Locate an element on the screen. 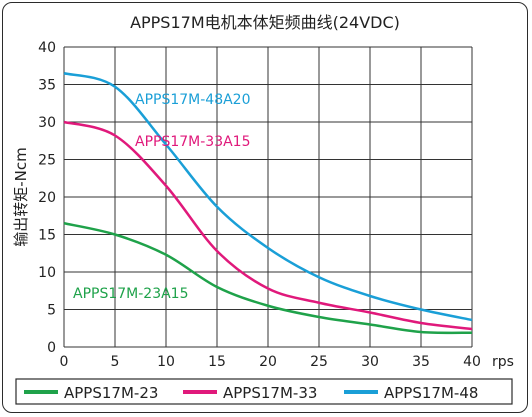 This screenshot has width=532, height=417. y-tick-label: 25 is located at coordinates (47, 161).